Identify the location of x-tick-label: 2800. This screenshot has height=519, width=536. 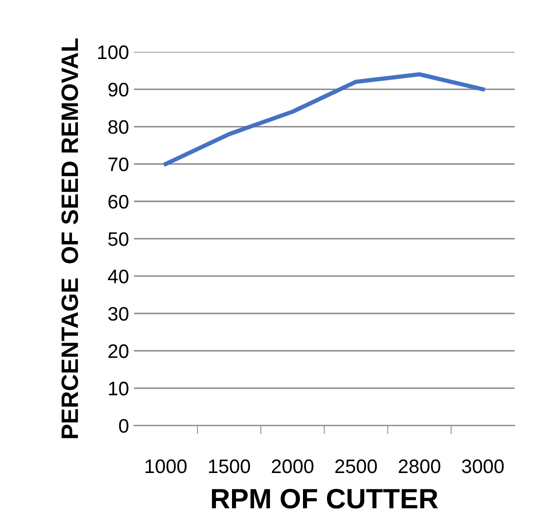
(419, 466).